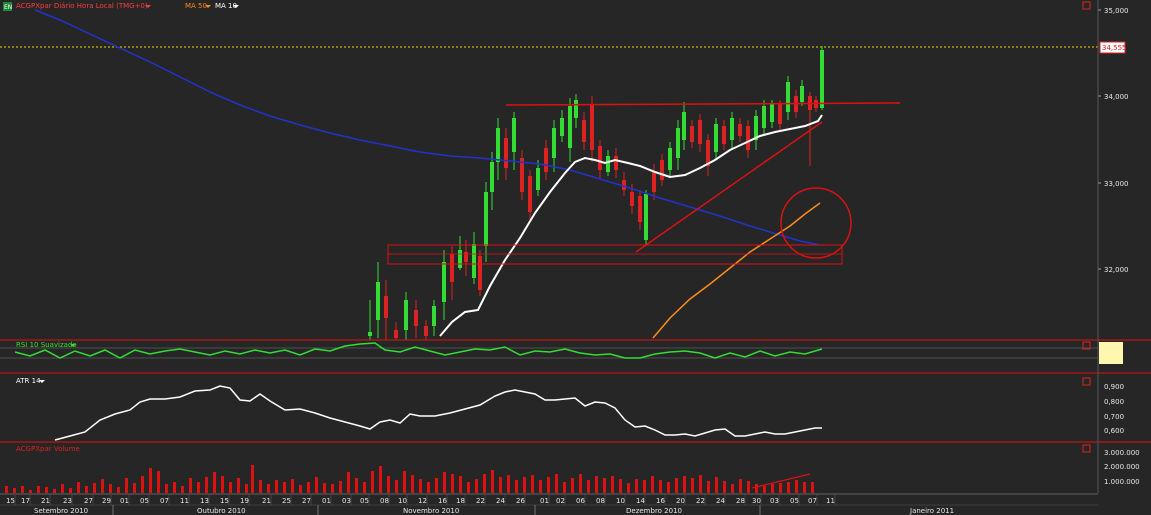 The height and width of the screenshot is (515, 1151). Describe the element at coordinates (1086, 381) in the screenshot. I see `atr-panel-maximize-icon` at that location.